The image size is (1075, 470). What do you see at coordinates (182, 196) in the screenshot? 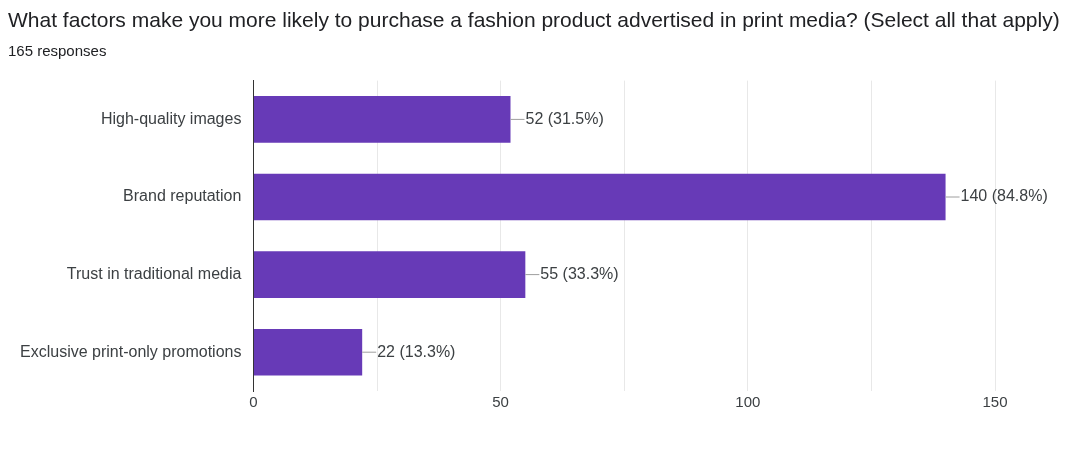
I see `y-tick-label: Brand reputation` at bounding box center [182, 196].